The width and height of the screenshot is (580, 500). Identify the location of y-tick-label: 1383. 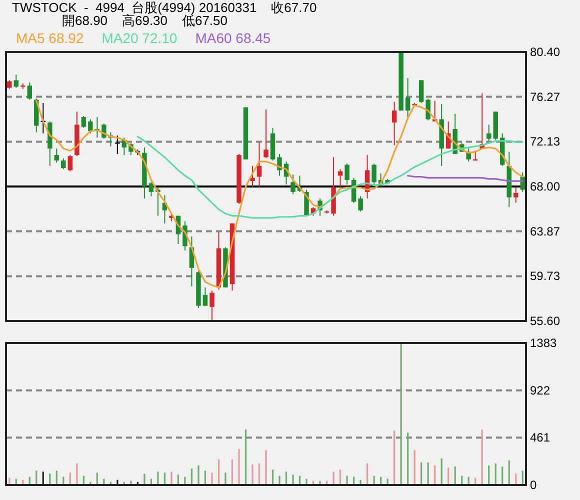
(544, 343).